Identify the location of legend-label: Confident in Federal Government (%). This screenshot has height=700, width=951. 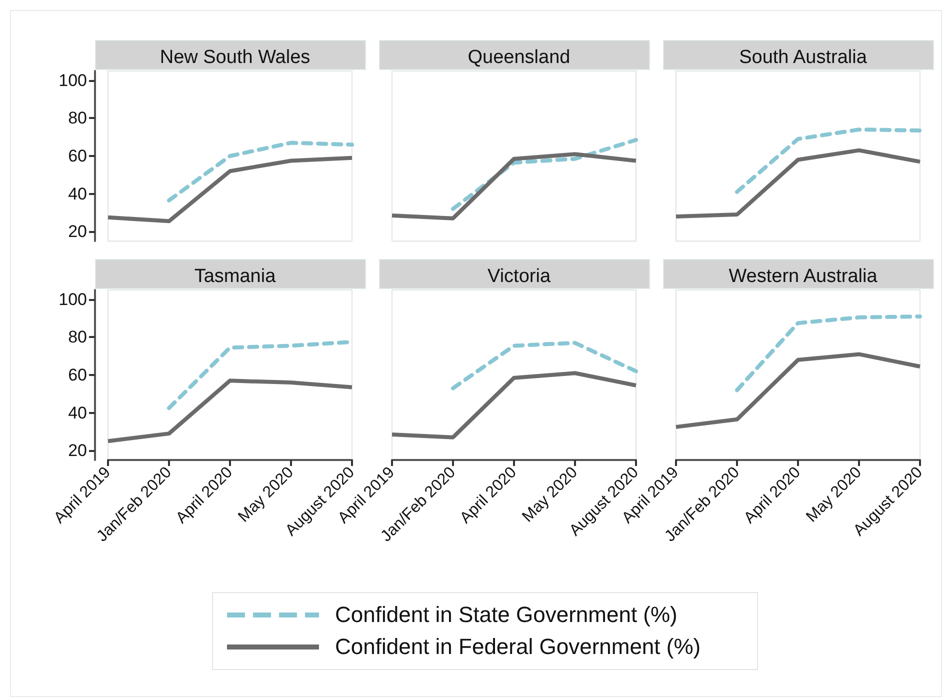
(518, 647).